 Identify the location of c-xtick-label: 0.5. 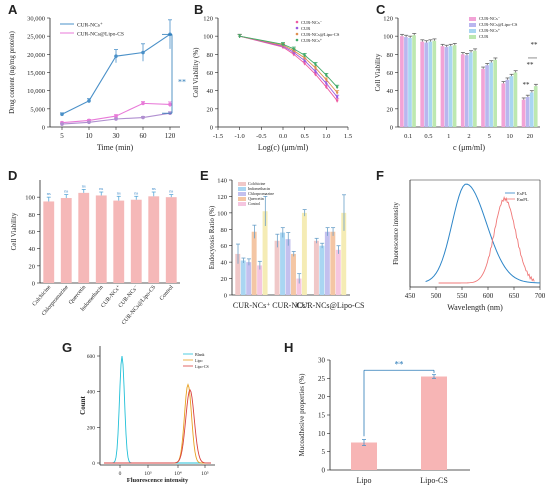
(428, 136).